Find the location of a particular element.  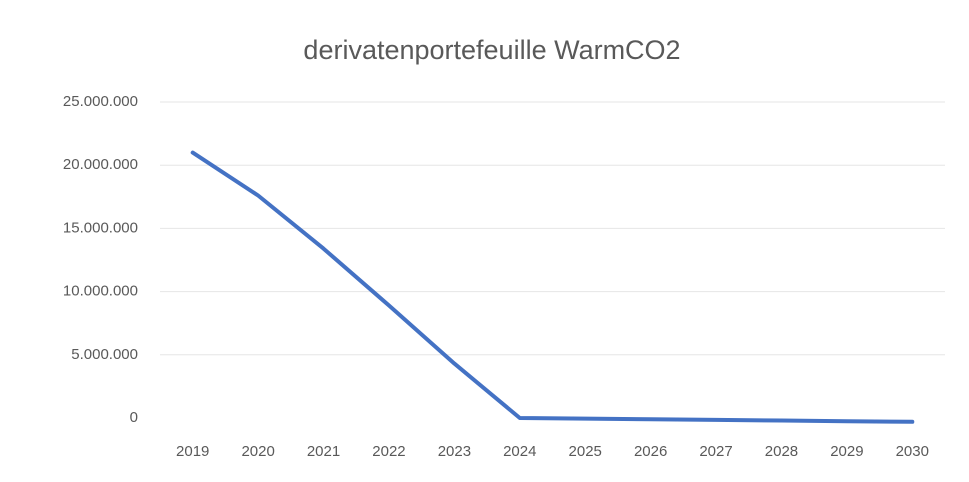

y-tick-label: 15.000.000 is located at coordinates (100, 227).